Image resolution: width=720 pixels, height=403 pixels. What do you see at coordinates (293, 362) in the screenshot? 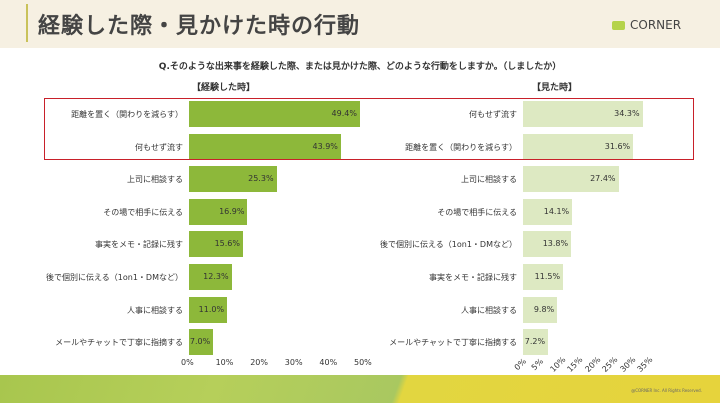
I see `left-axis-tick: 30%` at bounding box center [293, 362].